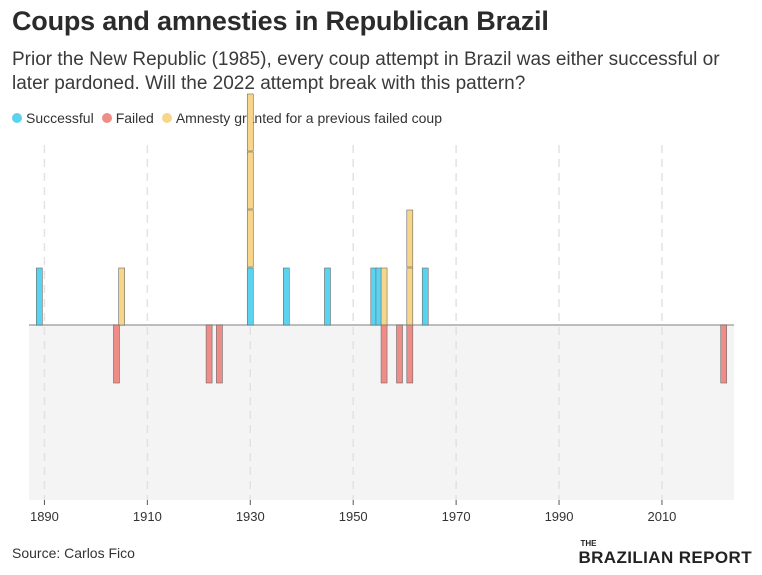  What do you see at coordinates (166, 118) in the screenshot?
I see `legend-swatch-amnesty` at bounding box center [166, 118].